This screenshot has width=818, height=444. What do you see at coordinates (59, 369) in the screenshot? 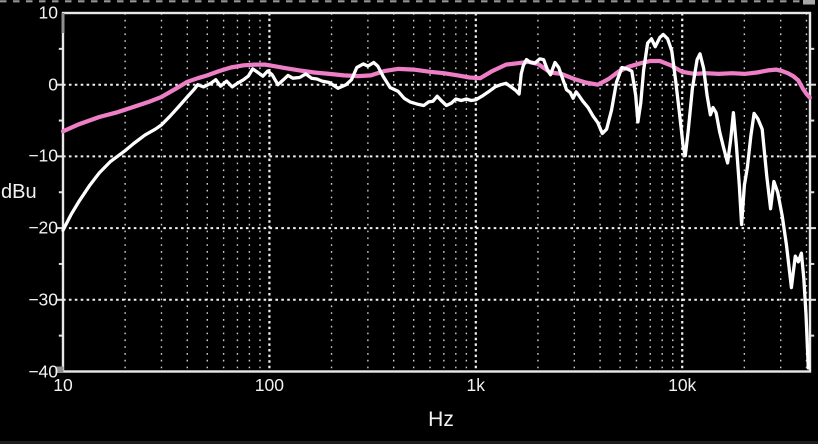
I see `border-gray-tick-bottom-left` at bounding box center [59, 369].